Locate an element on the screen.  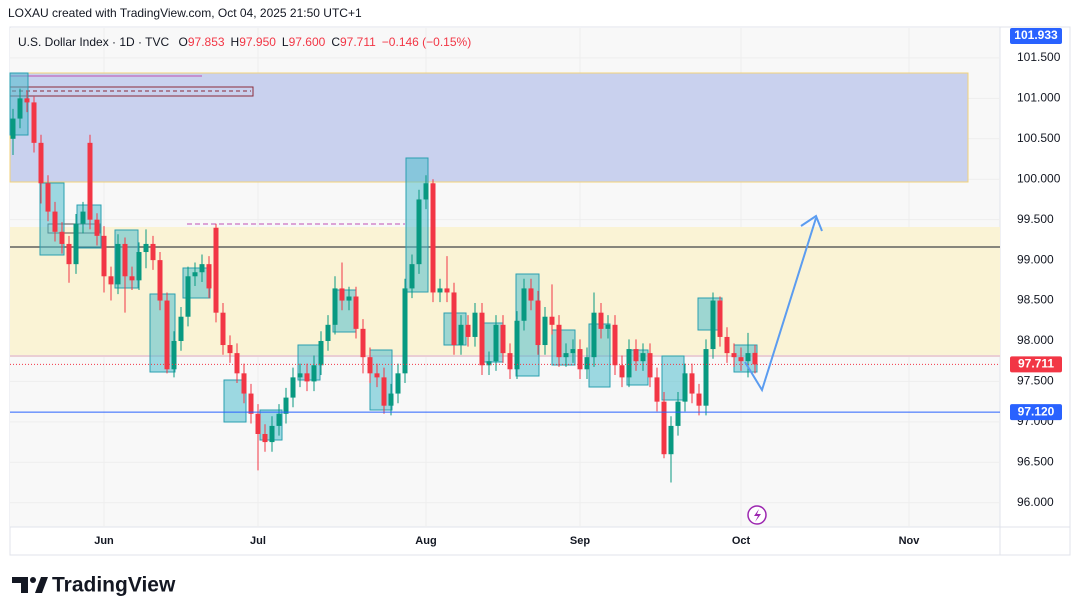
y-tick-label: 97.500 is located at coordinates (1035, 381).